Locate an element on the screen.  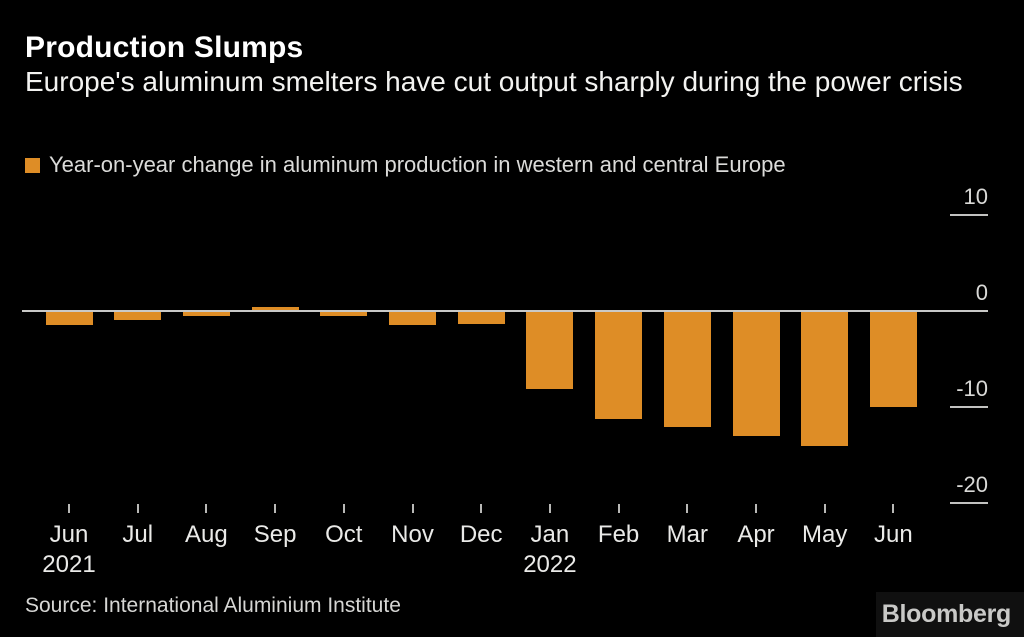
bar-jun-2021 is located at coordinates (69, 318).